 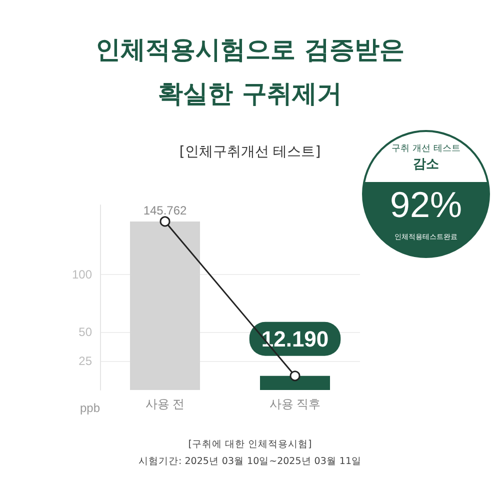 What do you see at coordinates (165, 210) in the screenshot?
I see `data-label: 145.762` at bounding box center [165, 210].